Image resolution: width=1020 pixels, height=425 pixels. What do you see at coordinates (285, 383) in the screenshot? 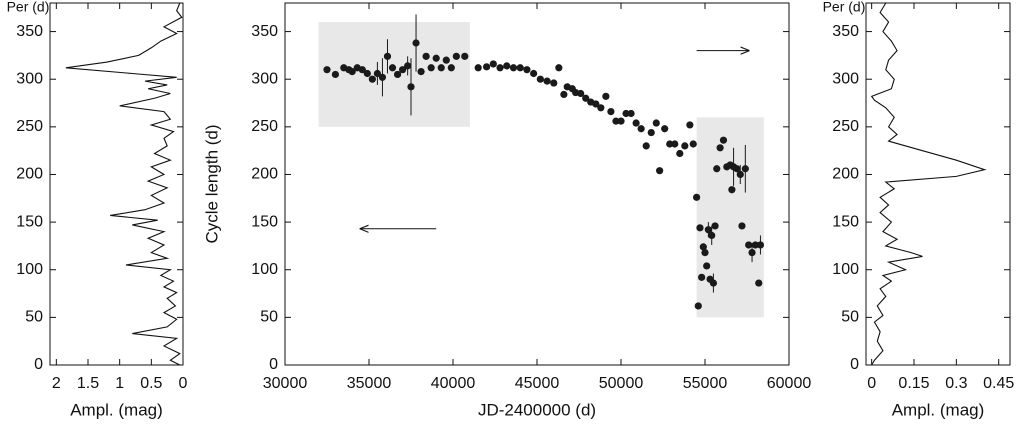
I see `x-tick-label: 30000` at bounding box center [285, 383].